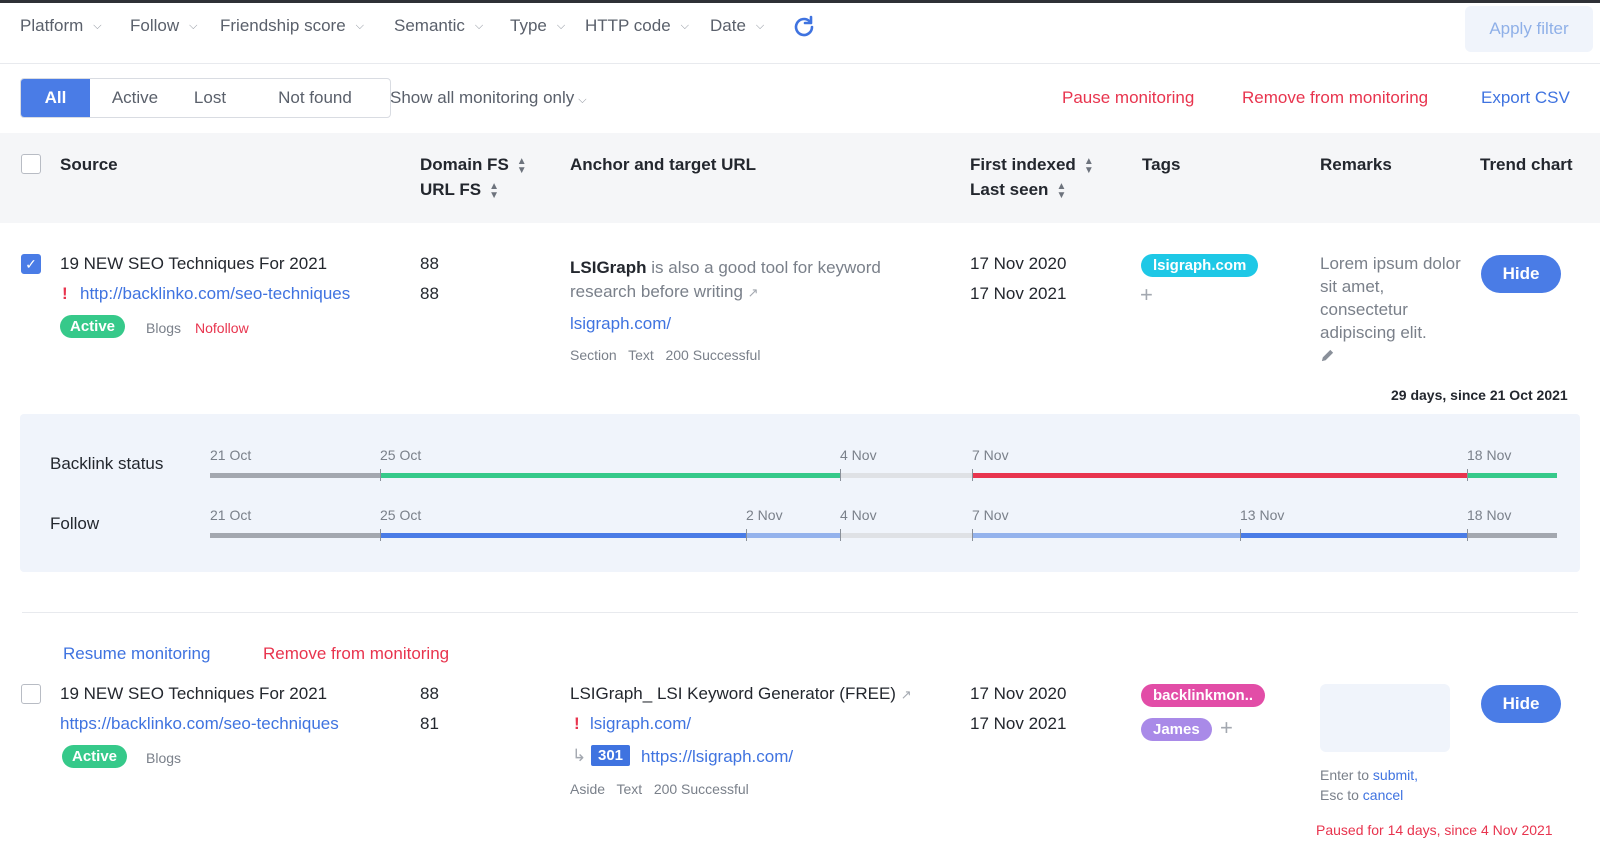 This screenshot has height=847, width=1600. I want to click on tab-active: Active, so click(135, 97).